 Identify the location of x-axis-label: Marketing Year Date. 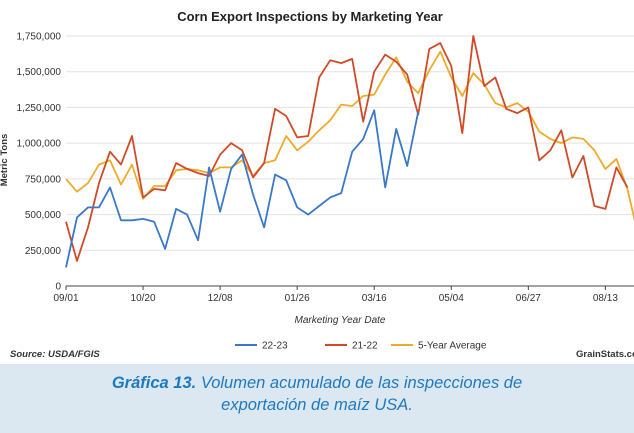
(340, 320).